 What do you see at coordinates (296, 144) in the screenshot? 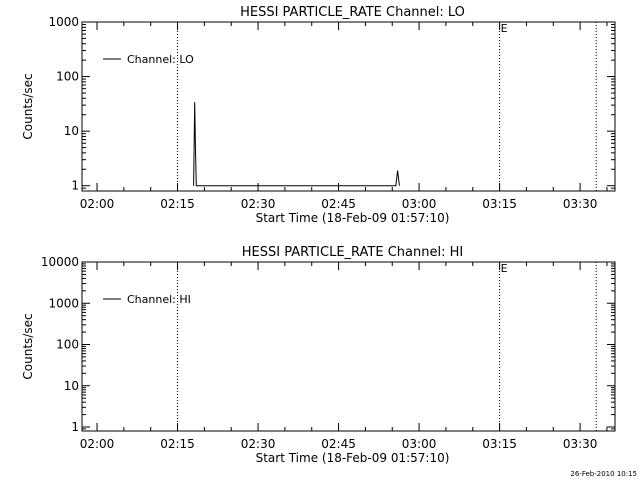
I see `series-line` at bounding box center [296, 144].